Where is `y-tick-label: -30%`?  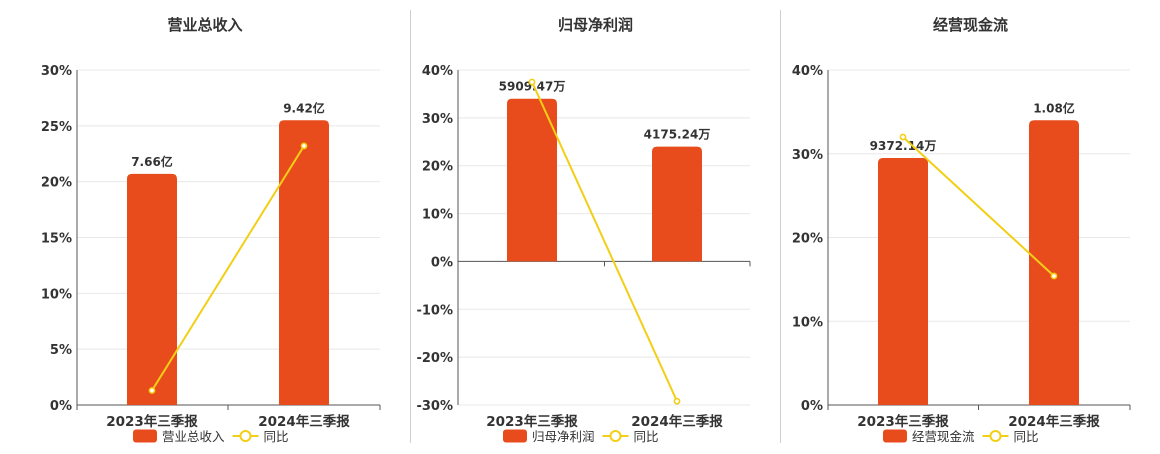
y-tick-label: -30% is located at coordinates (434, 406).